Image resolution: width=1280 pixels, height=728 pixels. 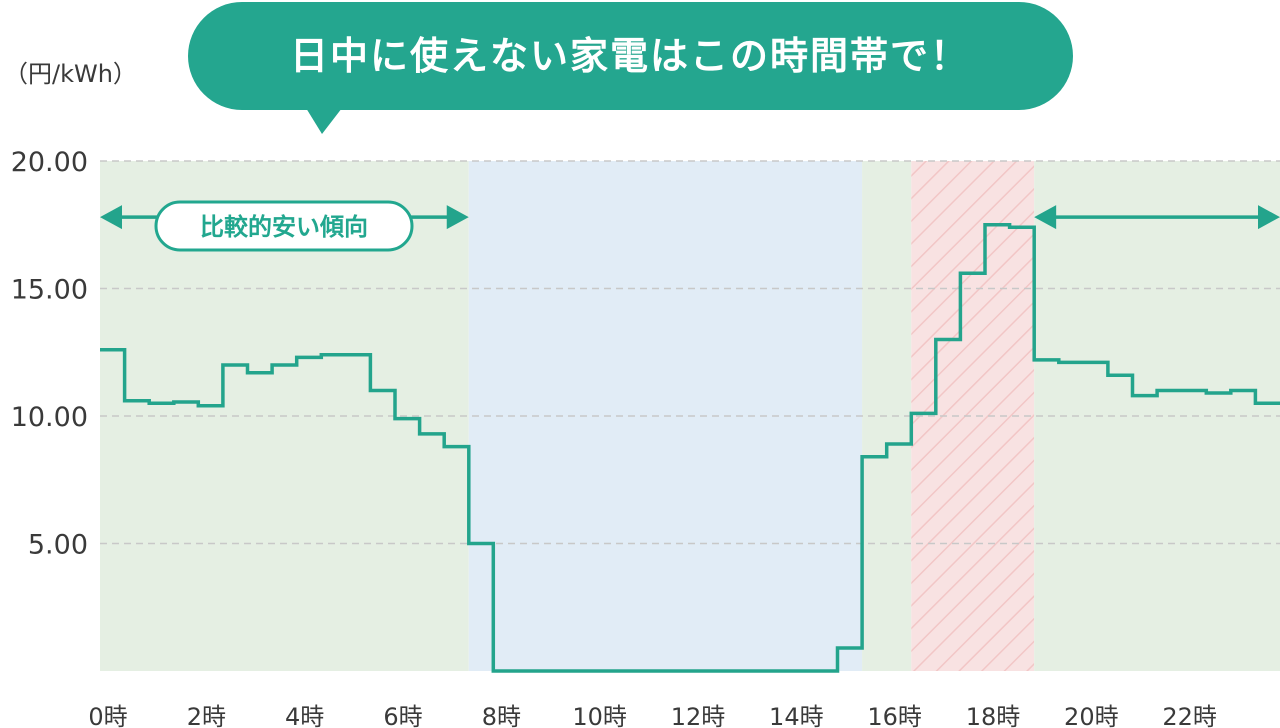 What do you see at coordinates (894, 715) in the screenshot?
I see `x-tick-label: 16時` at bounding box center [894, 715].